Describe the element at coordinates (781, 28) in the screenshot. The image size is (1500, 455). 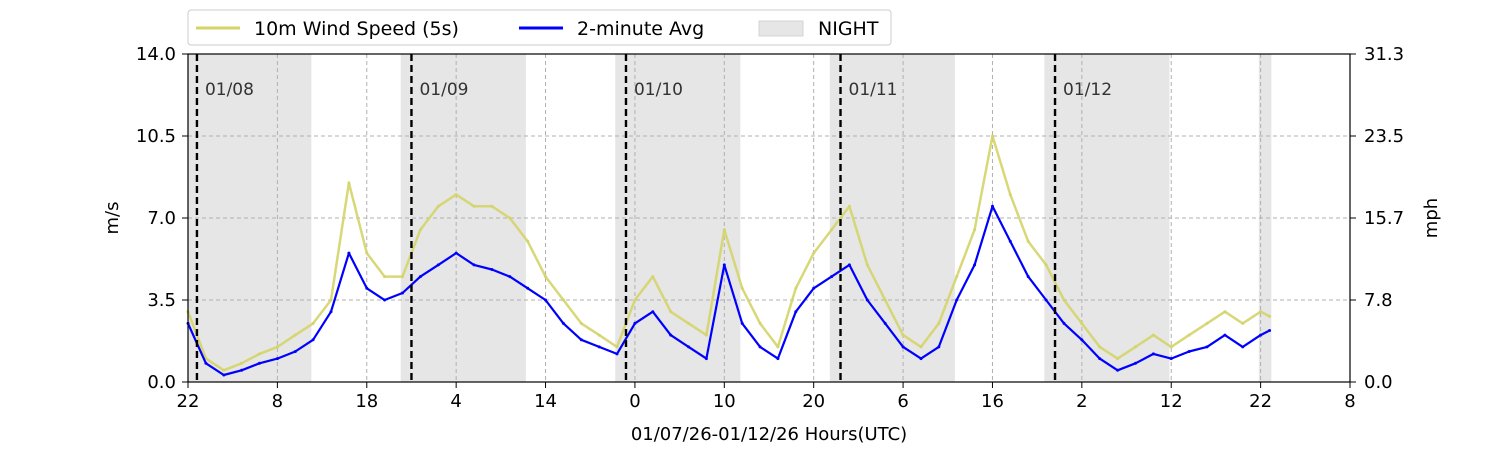
I see `legend-night-swatch` at that location.